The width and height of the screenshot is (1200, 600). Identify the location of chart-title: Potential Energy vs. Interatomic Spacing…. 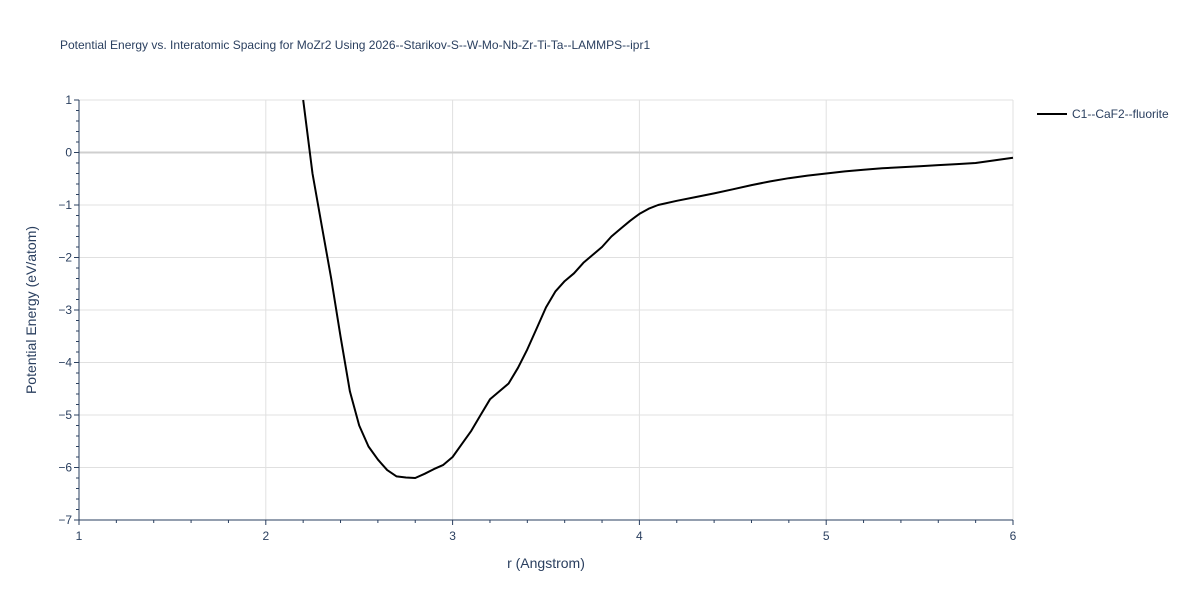
(355, 45).